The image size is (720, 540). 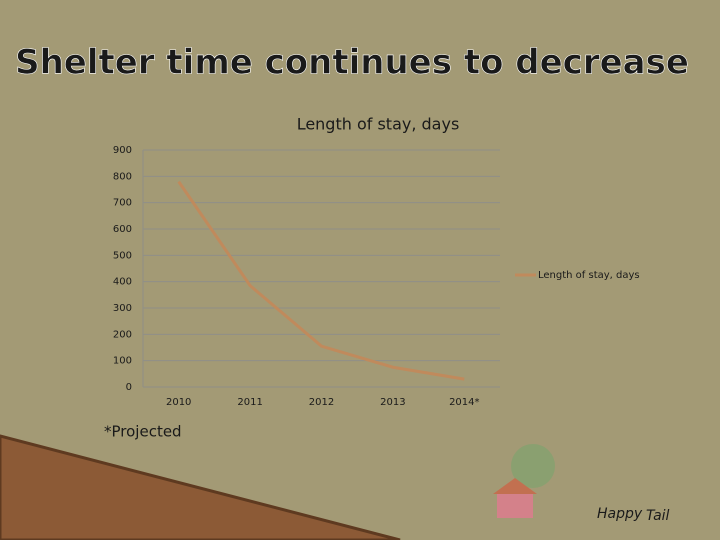 I want to click on chart-title: Length of stay, days, so click(x=378, y=124).